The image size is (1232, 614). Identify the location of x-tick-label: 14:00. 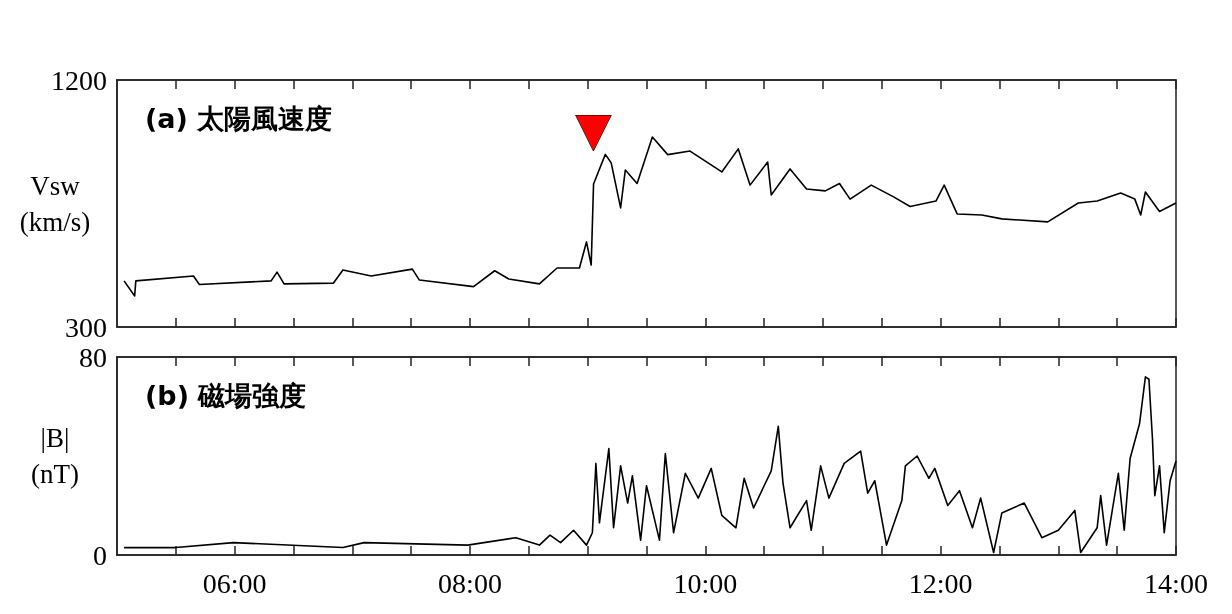
(1176, 583).